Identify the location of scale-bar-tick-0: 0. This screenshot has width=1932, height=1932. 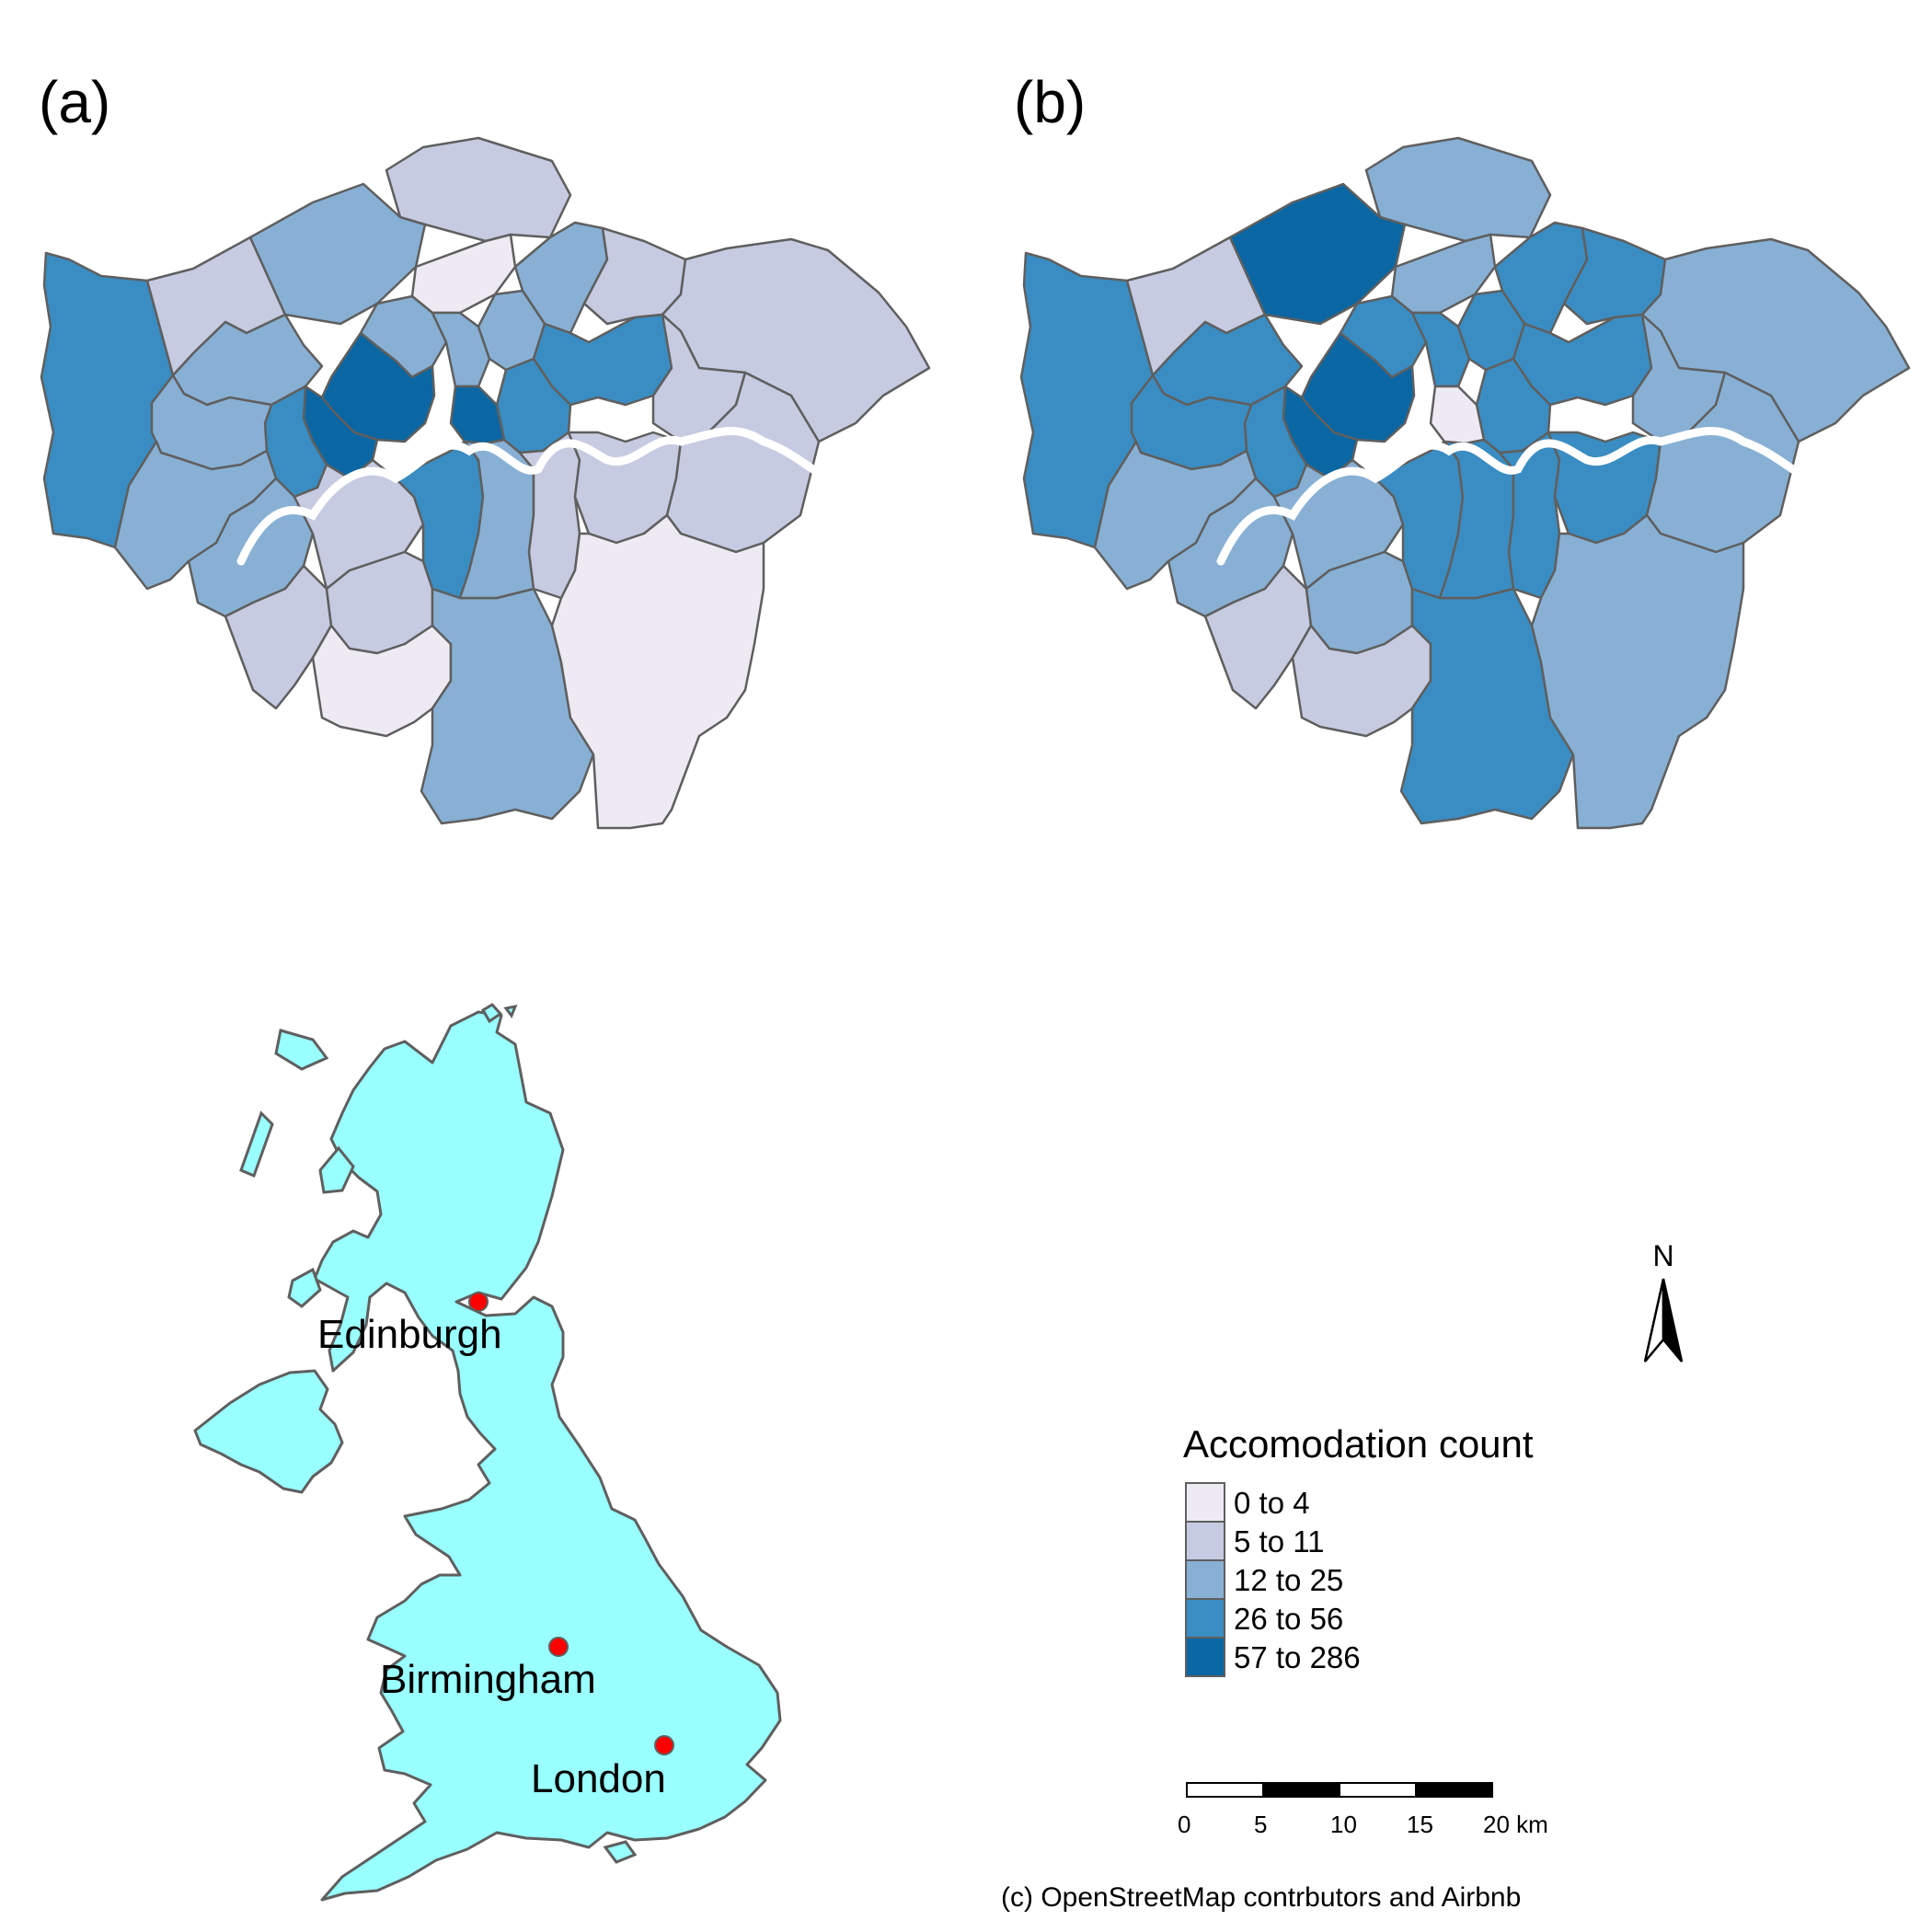
(1184, 1824).